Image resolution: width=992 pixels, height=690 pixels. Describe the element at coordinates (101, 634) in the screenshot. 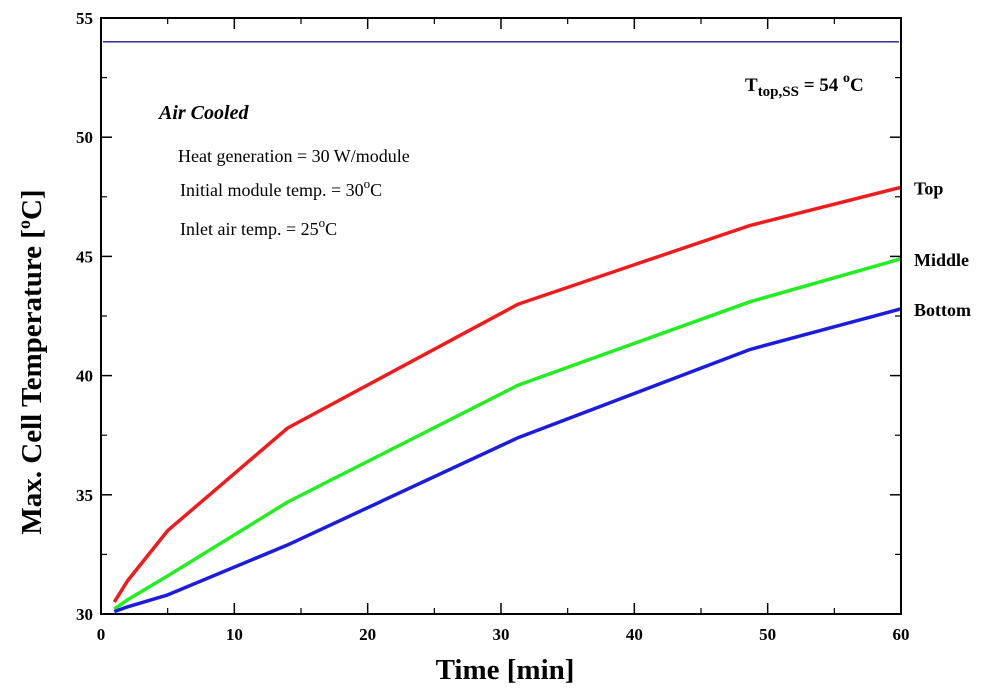

I see `x-tick-label: 0` at that location.